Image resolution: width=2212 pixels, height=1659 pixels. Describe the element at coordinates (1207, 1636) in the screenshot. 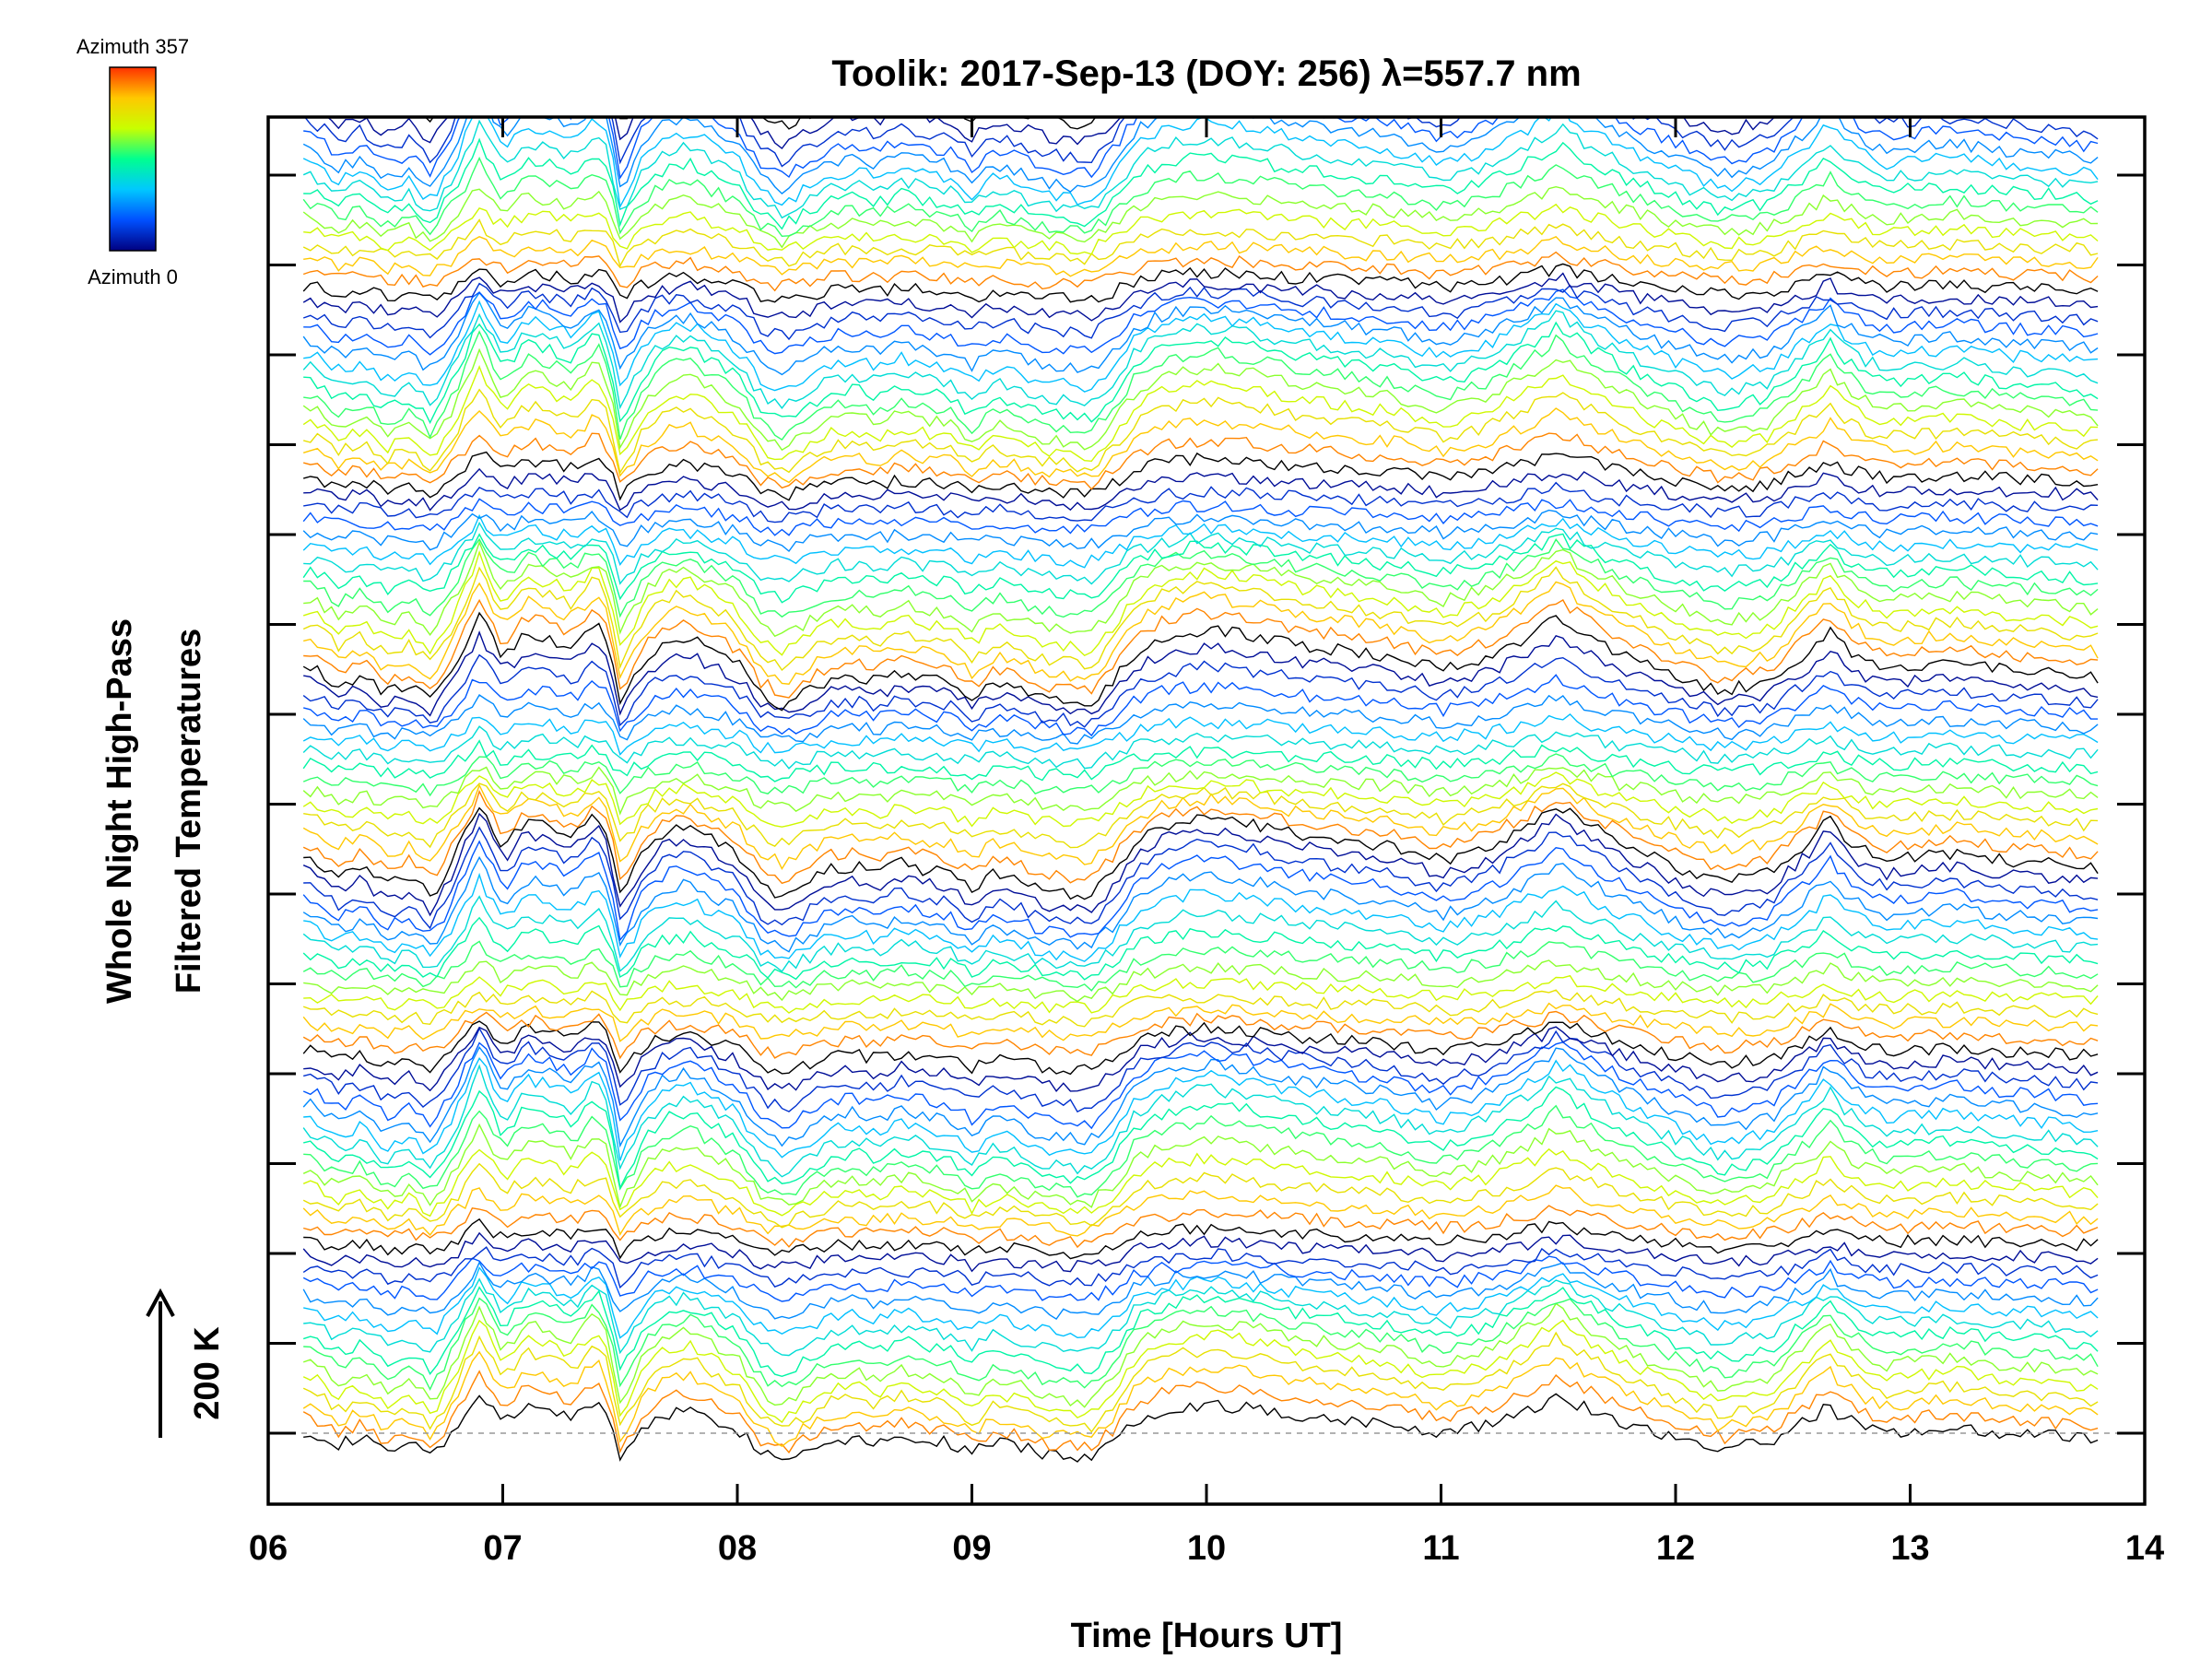

I see `x-axis-label: Time [Hours UT]` at that location.